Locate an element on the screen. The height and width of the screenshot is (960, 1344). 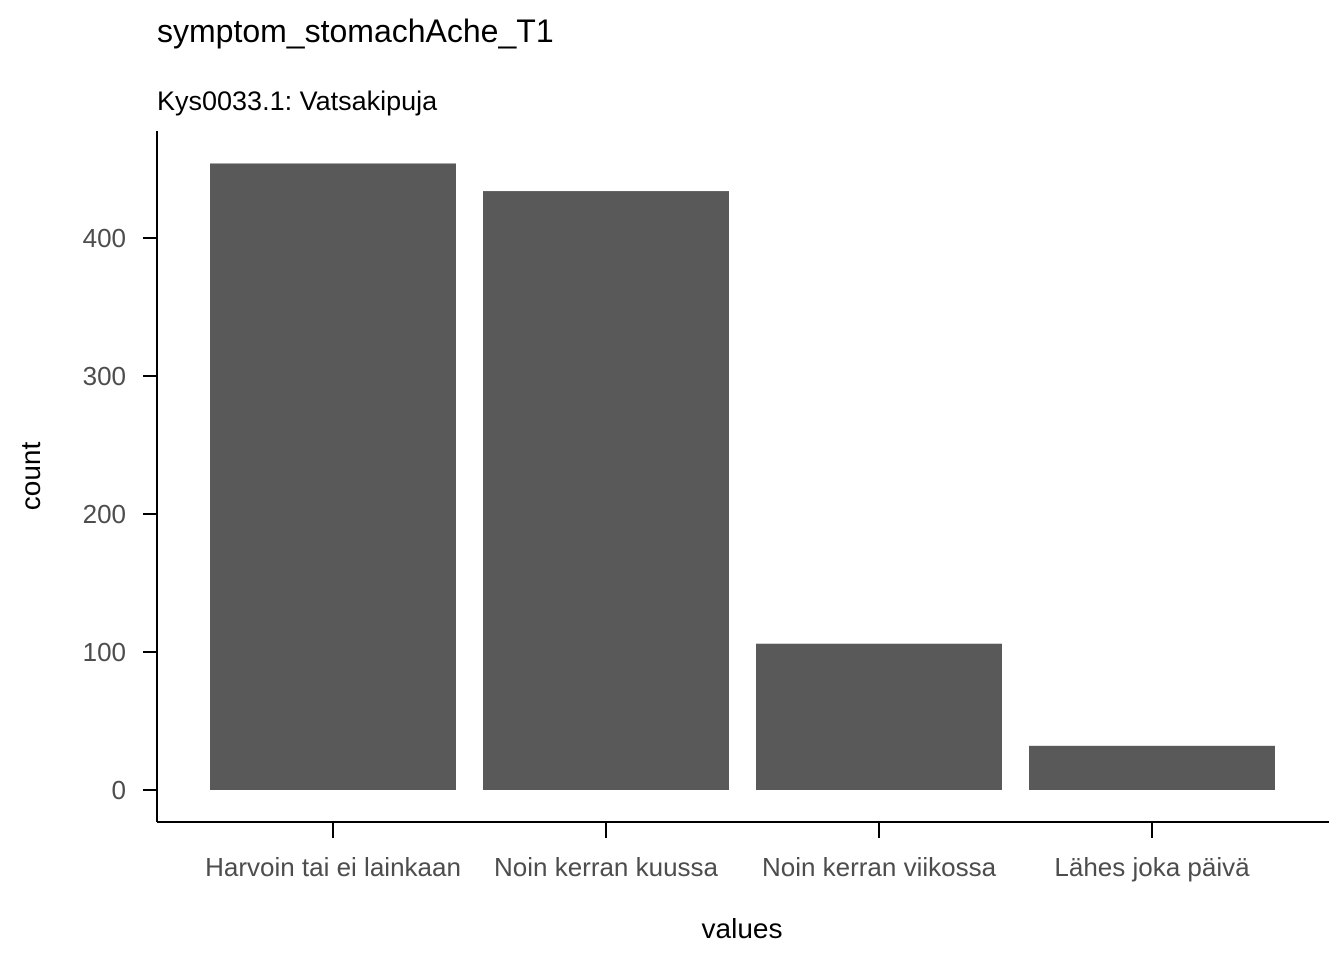
x-tick-label: Noin kerran viikossa is located at coordinates (879, 867).